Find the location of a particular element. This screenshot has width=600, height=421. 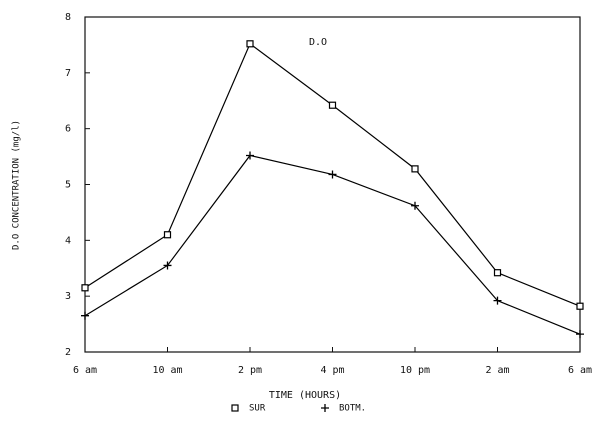

x-tick-label: 2 pm is located at coordinates (250, 370).